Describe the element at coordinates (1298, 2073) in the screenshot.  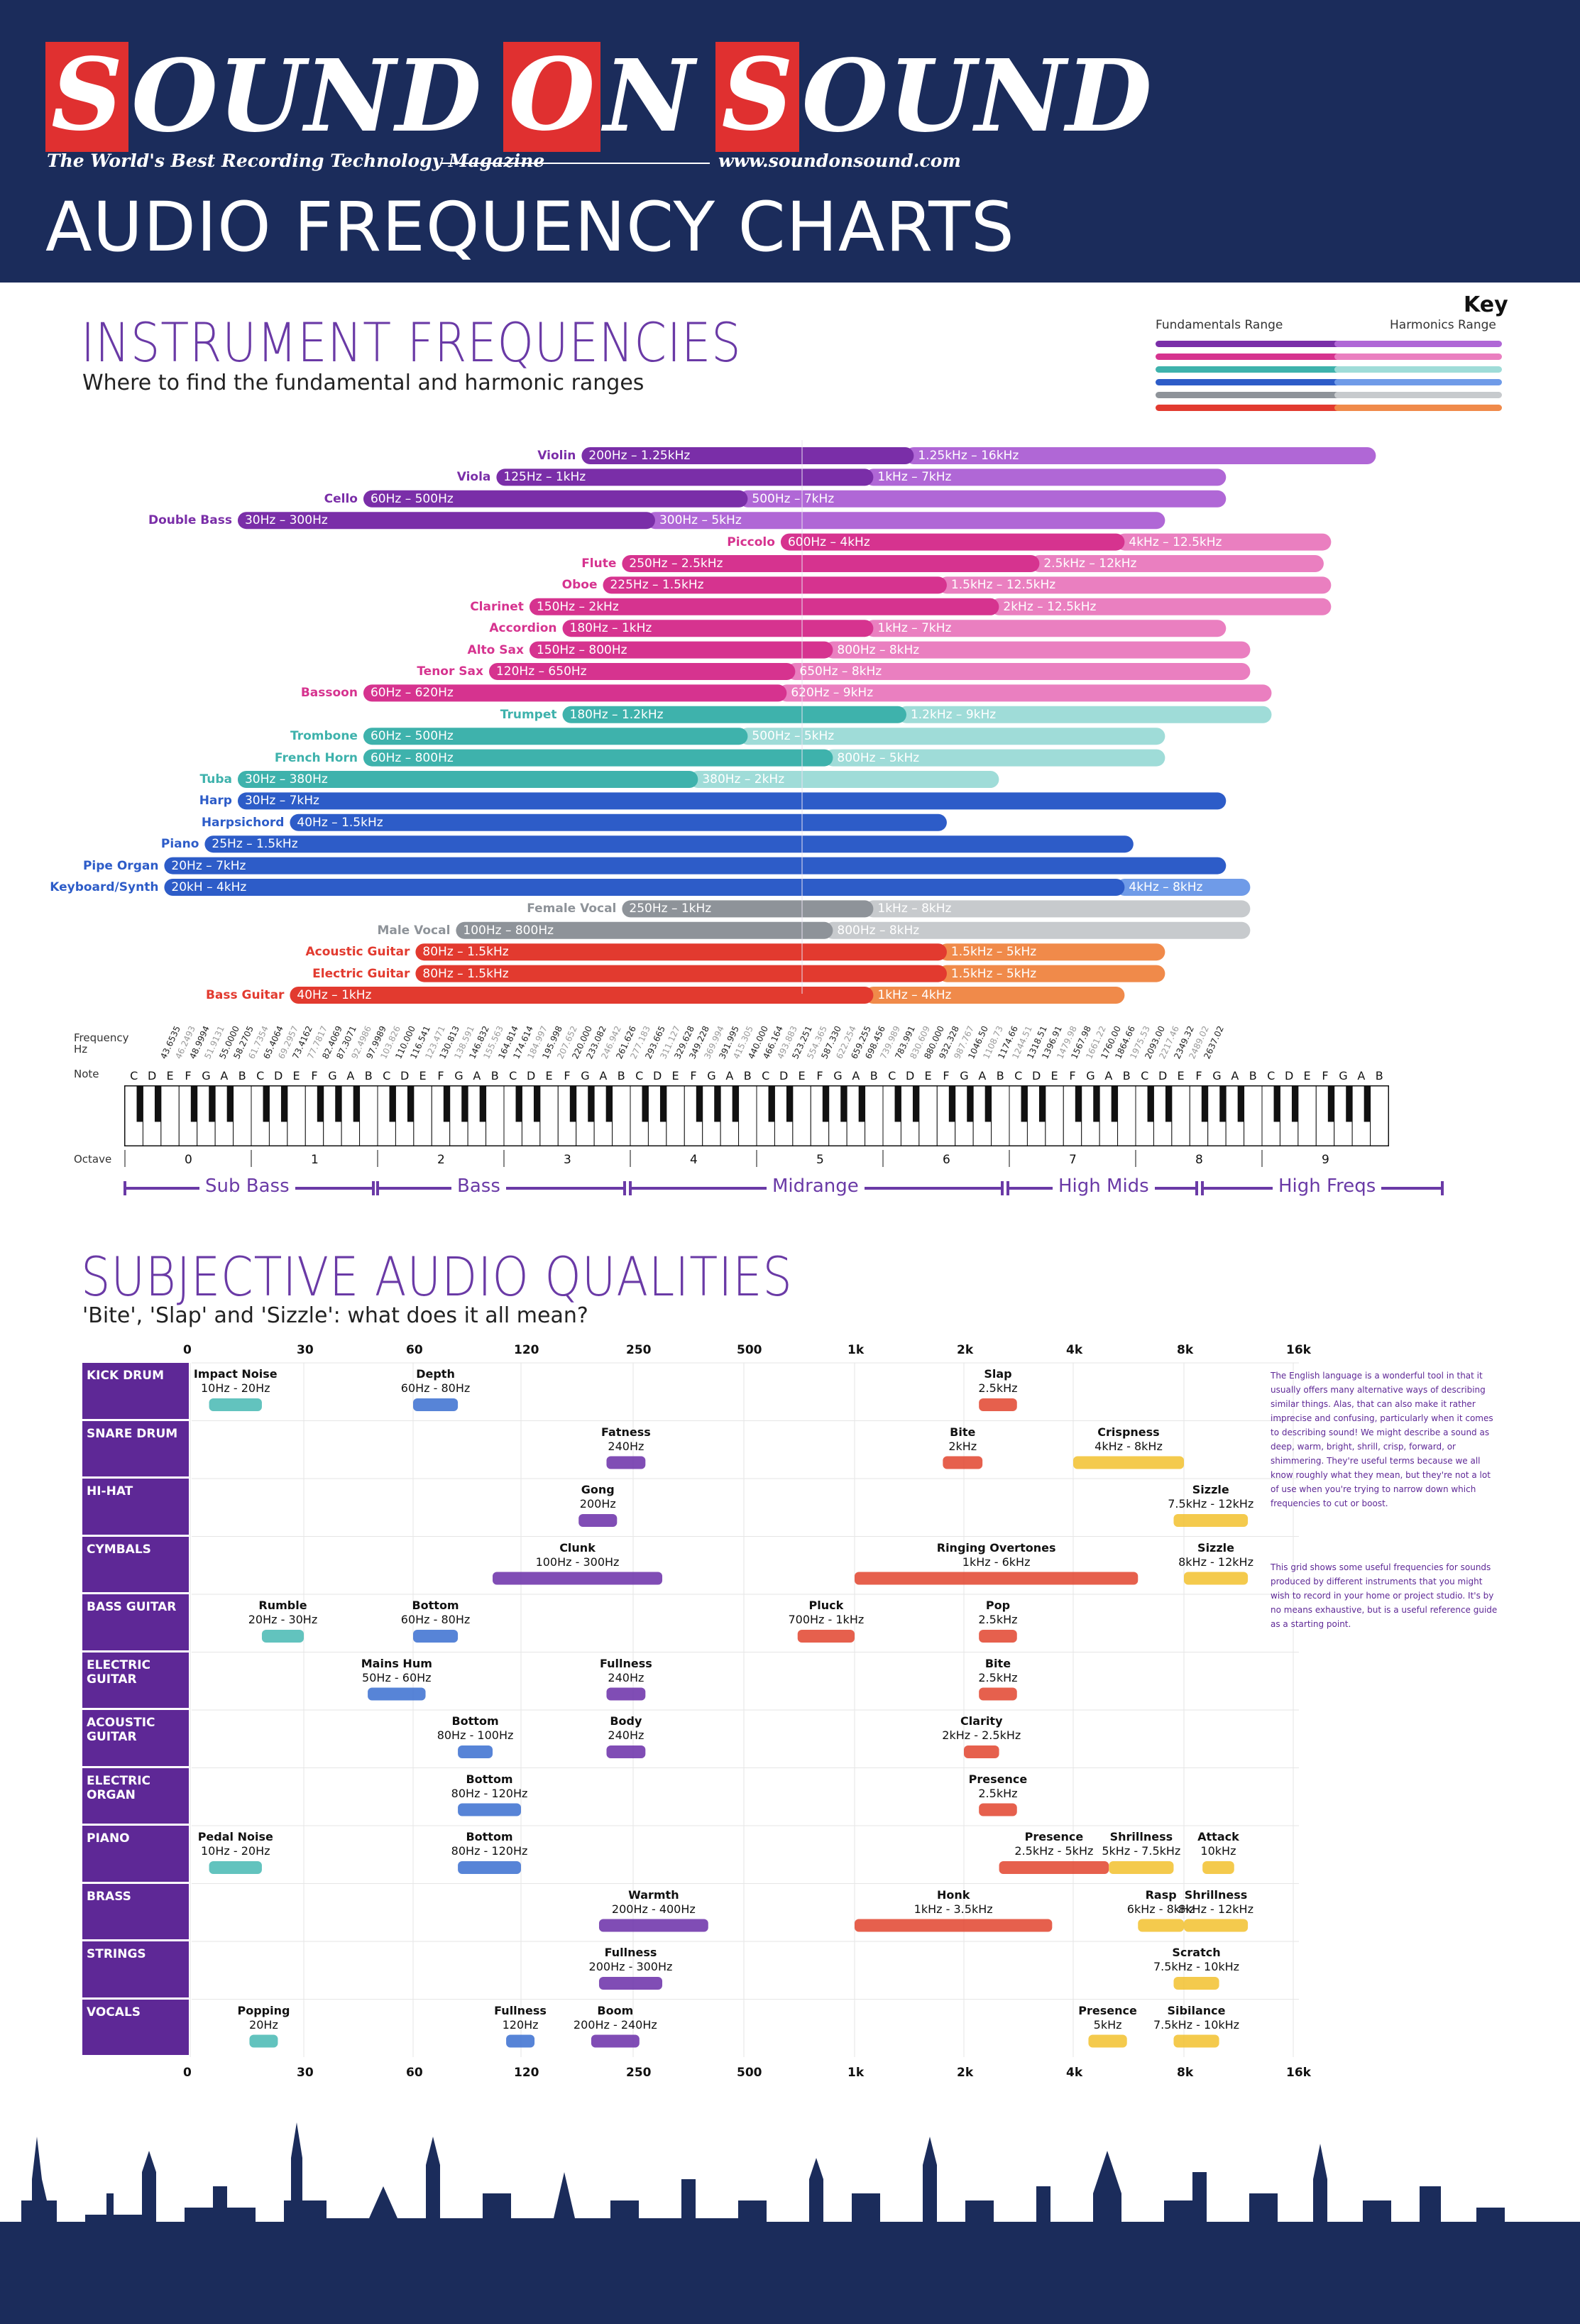
I see `bottom-axis-tick: 16k` at that location.